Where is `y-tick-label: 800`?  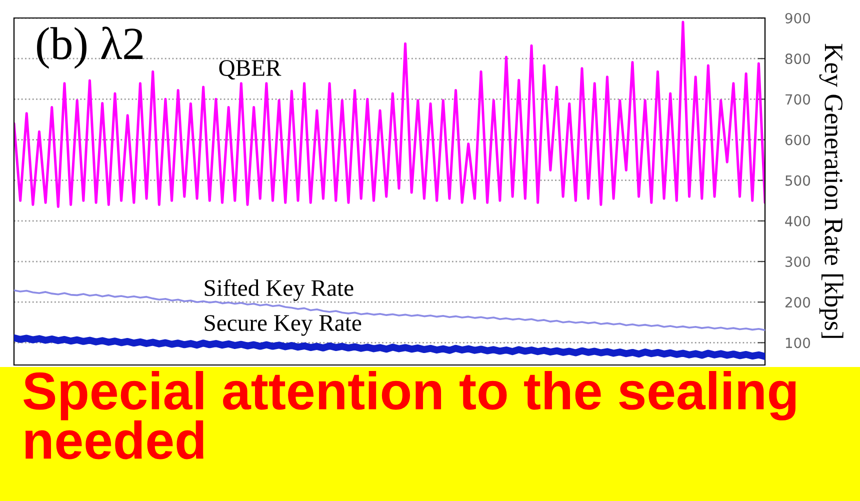 y-tick-label: 800 is located at coordinates (797, 59).